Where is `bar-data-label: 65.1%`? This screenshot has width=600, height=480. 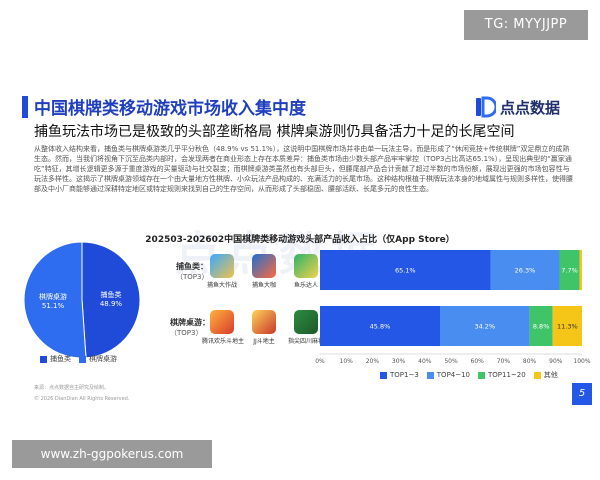 bar-data-label: 65.1% is located at coordinates (405, 271).